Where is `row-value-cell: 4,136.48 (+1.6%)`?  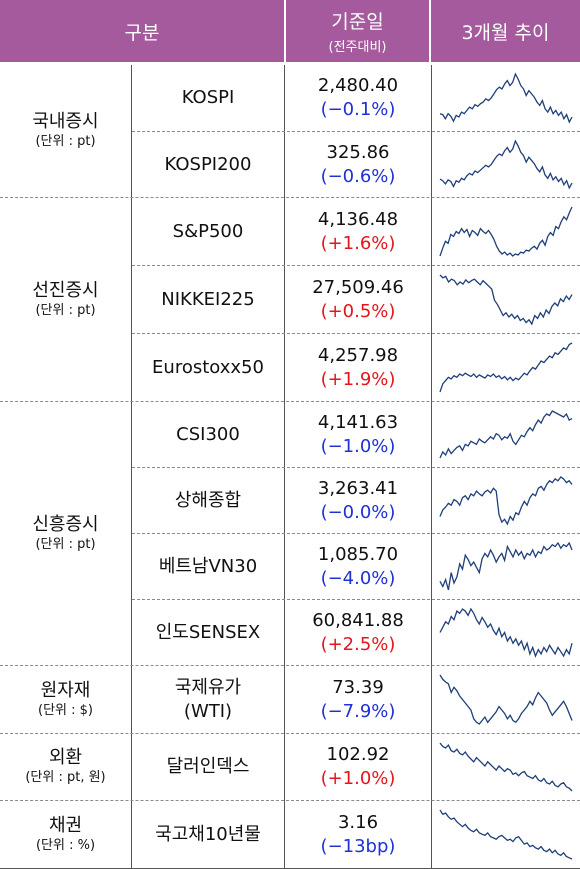
row-value-cell: 4,136.48 (+1.6%) is located at coordinates (358, 231).